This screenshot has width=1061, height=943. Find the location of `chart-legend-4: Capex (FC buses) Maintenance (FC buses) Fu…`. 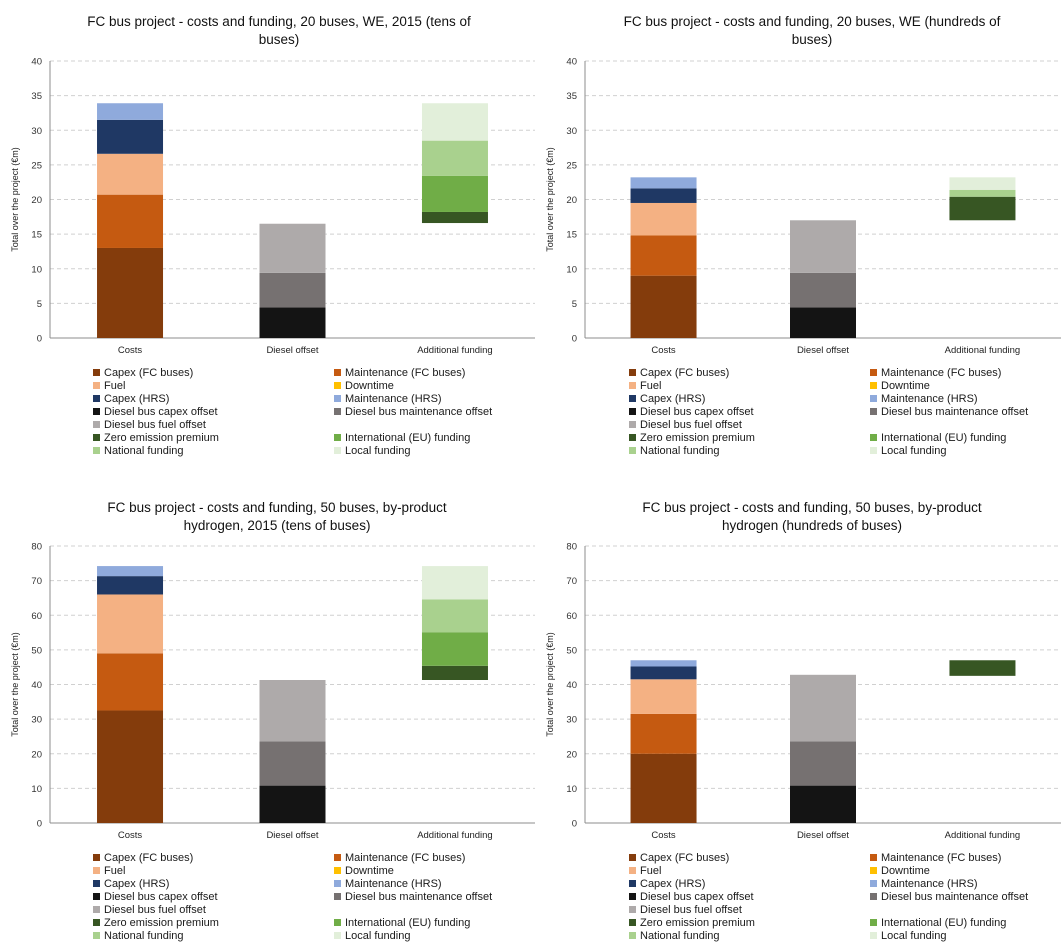

chart-legend-4: Capex (FC buses) Maintenance (FC buses) Fu… is located at coordinates (845, 897).